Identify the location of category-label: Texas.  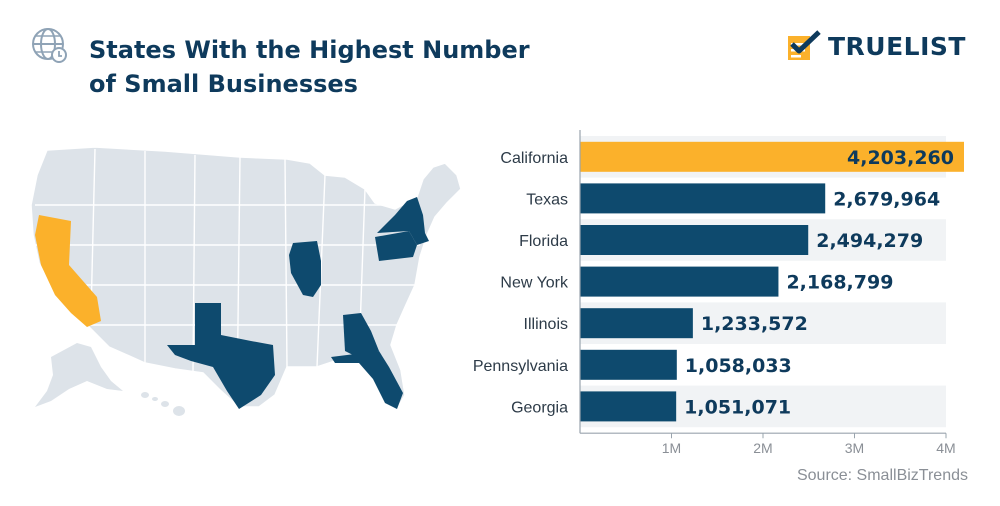
(547, 199).